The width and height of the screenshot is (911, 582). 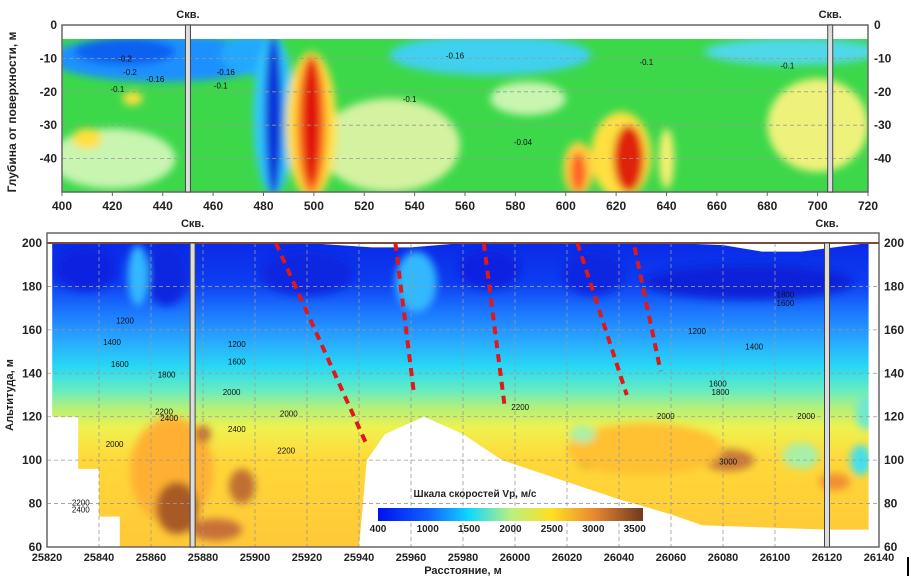 What do you see at coordinates (36, 547) in the screenshot?
I see `y-tick-label-left: 60` at bounding box center [36, 547].